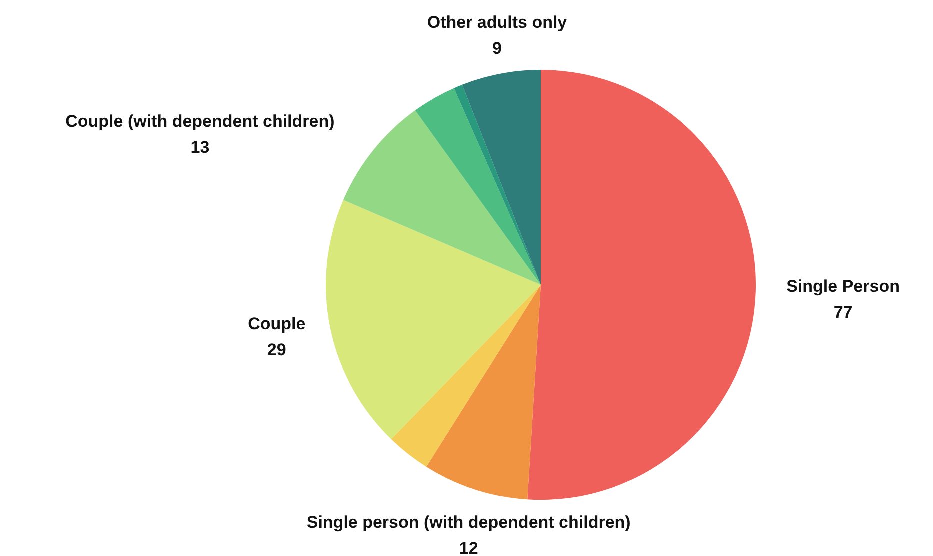  Describe the element at coordinates (468, 547) in the screenshot. I see `data-label: 12` at that location.